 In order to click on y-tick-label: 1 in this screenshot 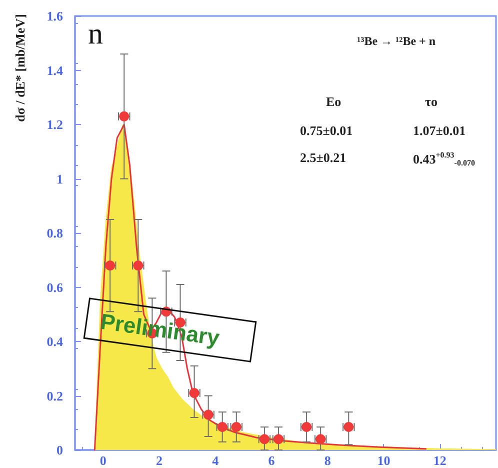, I will do `click(59, 178)`.